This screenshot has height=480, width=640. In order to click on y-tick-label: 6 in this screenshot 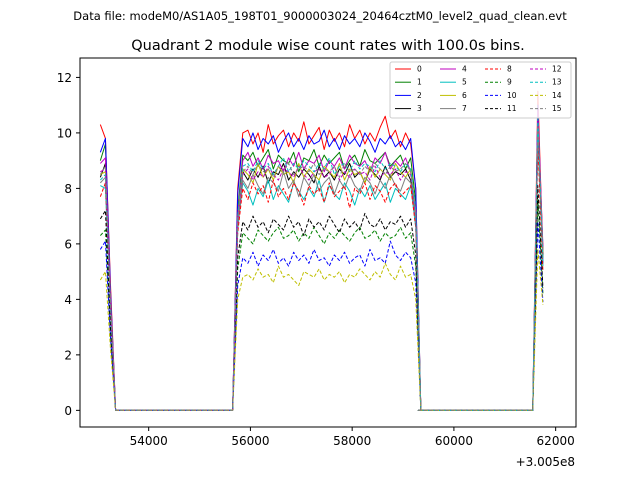, I will do `click(68, 244)`.